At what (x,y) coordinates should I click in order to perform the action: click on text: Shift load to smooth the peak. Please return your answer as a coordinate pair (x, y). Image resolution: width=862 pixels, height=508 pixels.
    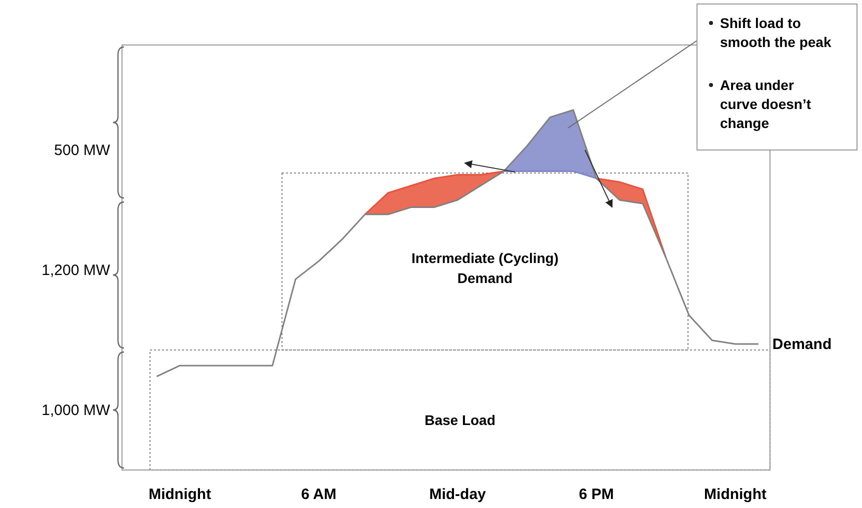
    Looking at the image, I should click on (776, 32).